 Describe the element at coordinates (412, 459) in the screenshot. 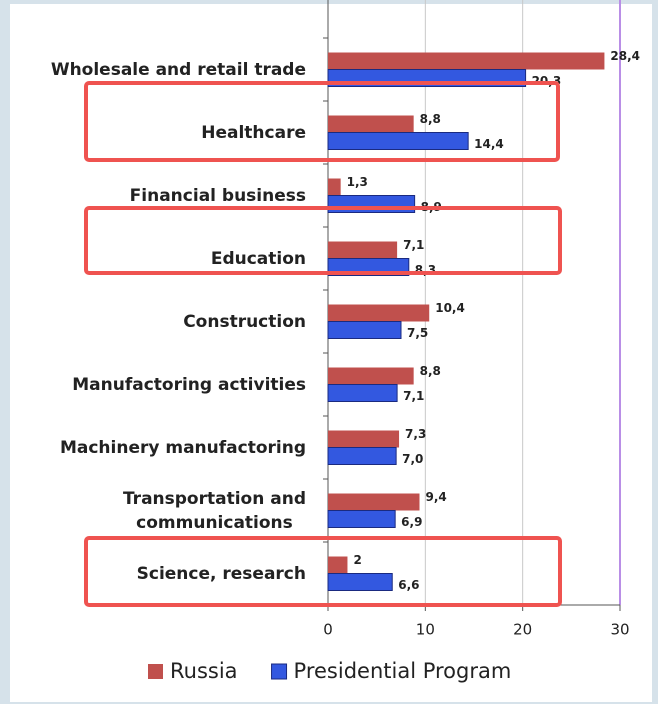

I see `value-label: 7,0` at that location.